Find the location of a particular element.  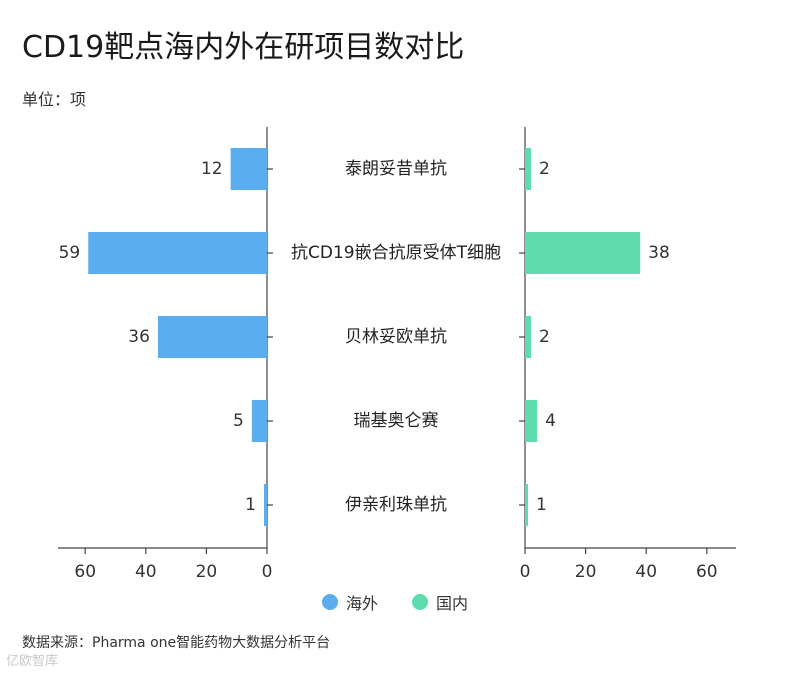

chart-title: CD19靶点海内外在研项目数对比 is located at coordinates (243, 47).